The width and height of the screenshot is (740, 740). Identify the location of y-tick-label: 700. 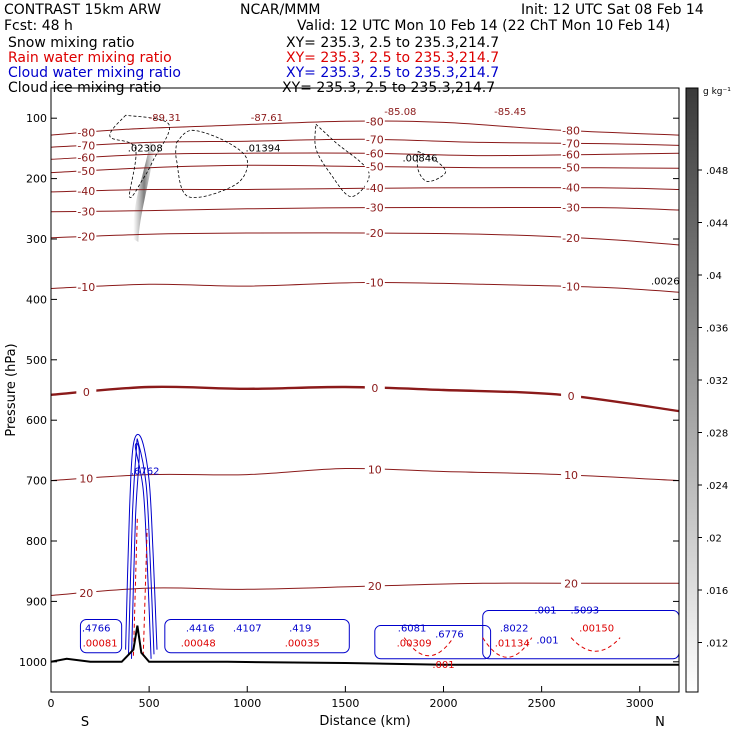
(36, 481).